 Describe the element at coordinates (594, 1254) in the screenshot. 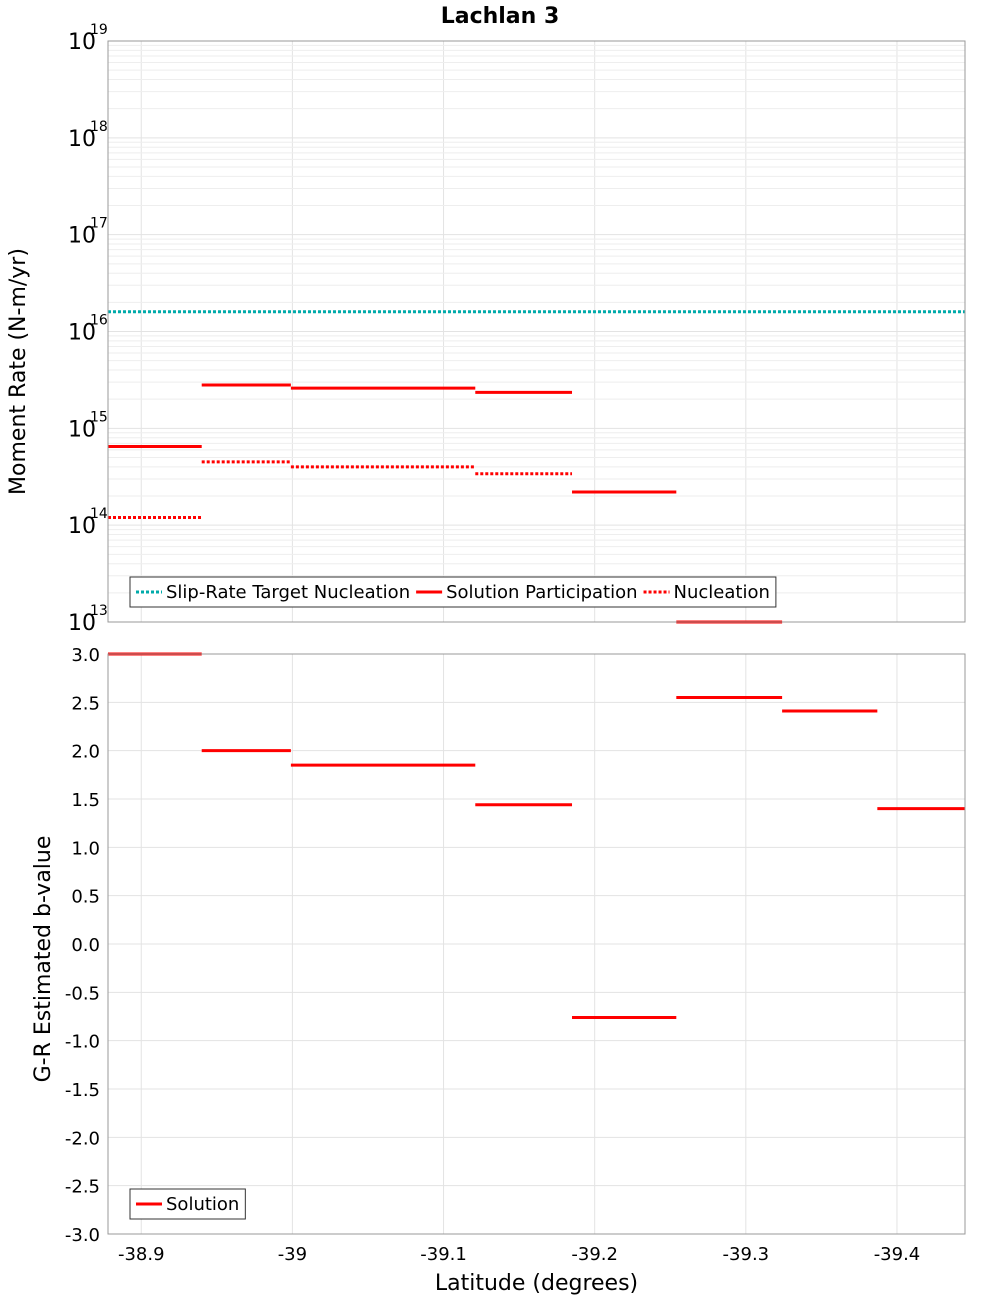

I see `x-tick-label: -39.2` at that location.